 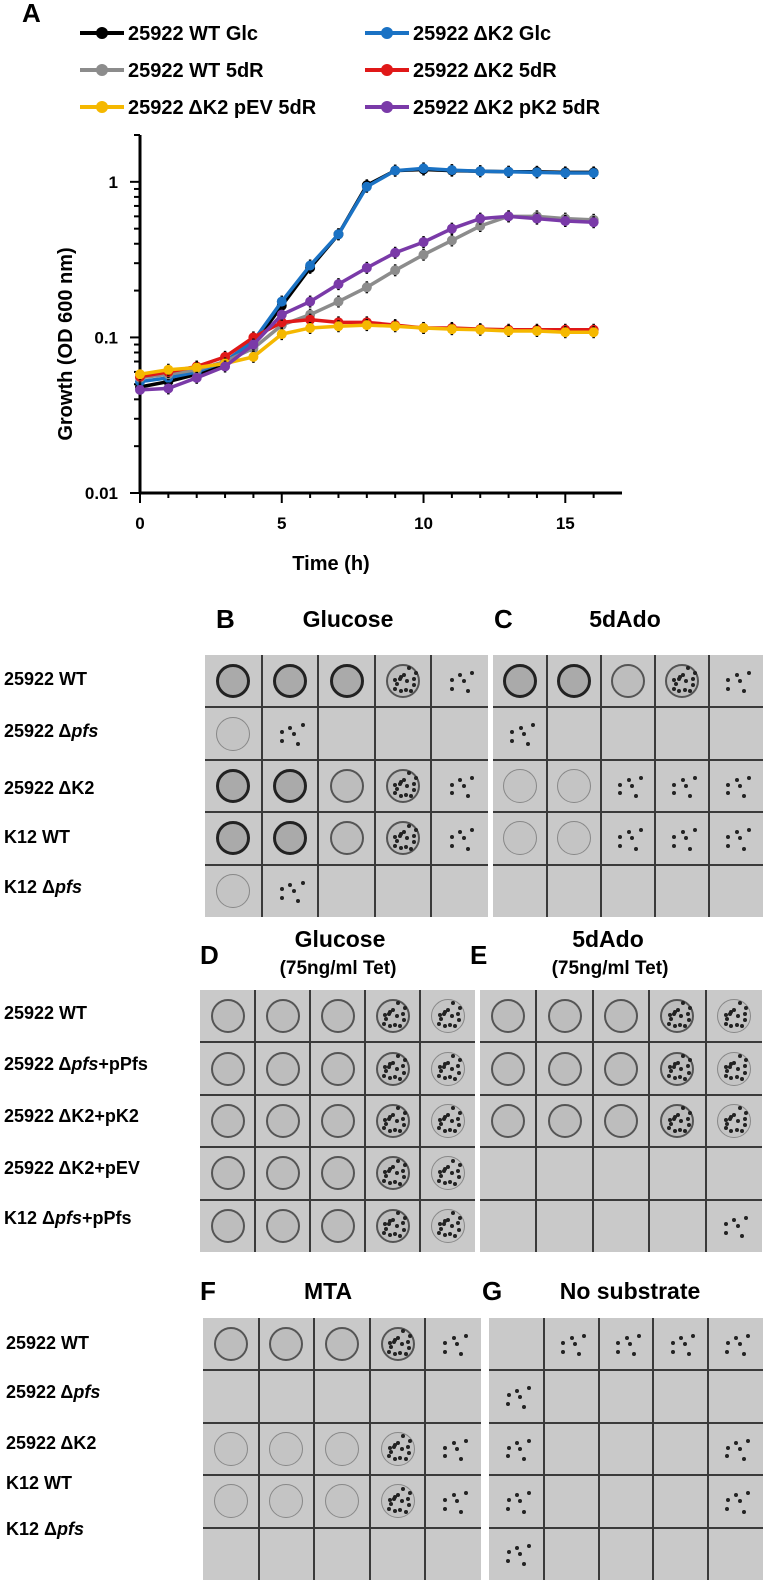 What do you see at coordinates (328, 1291) in the screenshot?
I see `panel-f-title: MTA` at bounding box center [328, 1291].